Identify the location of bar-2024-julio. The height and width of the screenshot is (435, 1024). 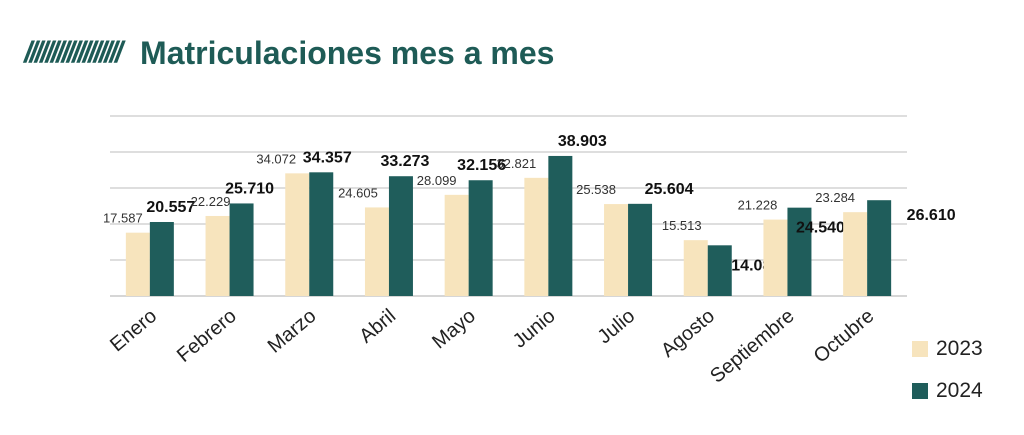
(640, 249).